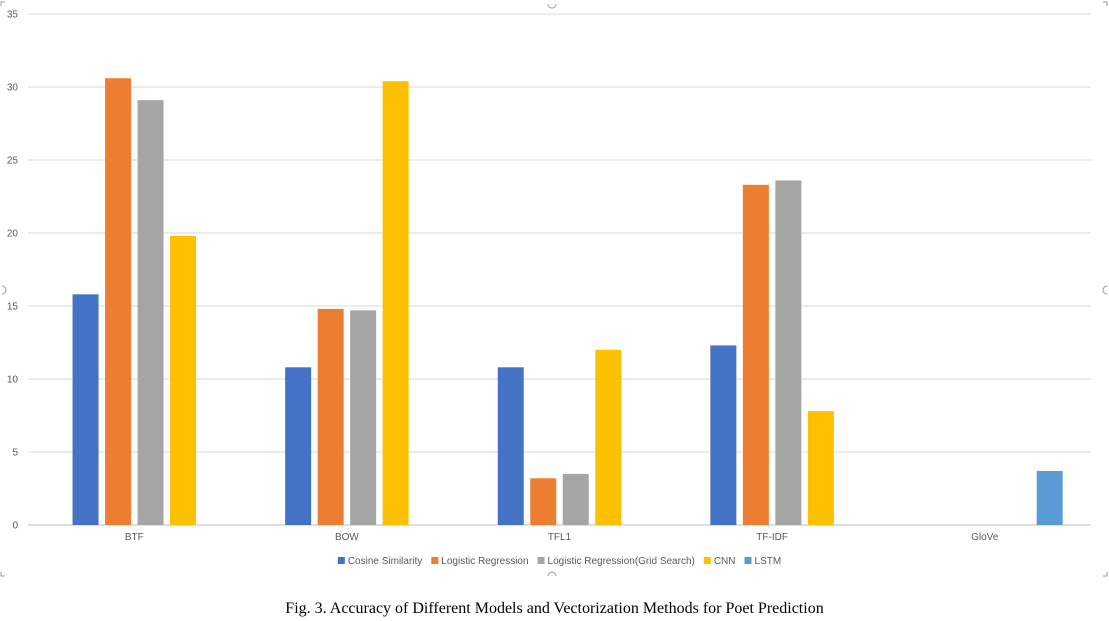 The height and width of the screenshot is (621, 1109). What do you see at coordinates (1105, 3) in the screenshot?
I see `resize-handle-top-right` at bounding box center [1105, 3].